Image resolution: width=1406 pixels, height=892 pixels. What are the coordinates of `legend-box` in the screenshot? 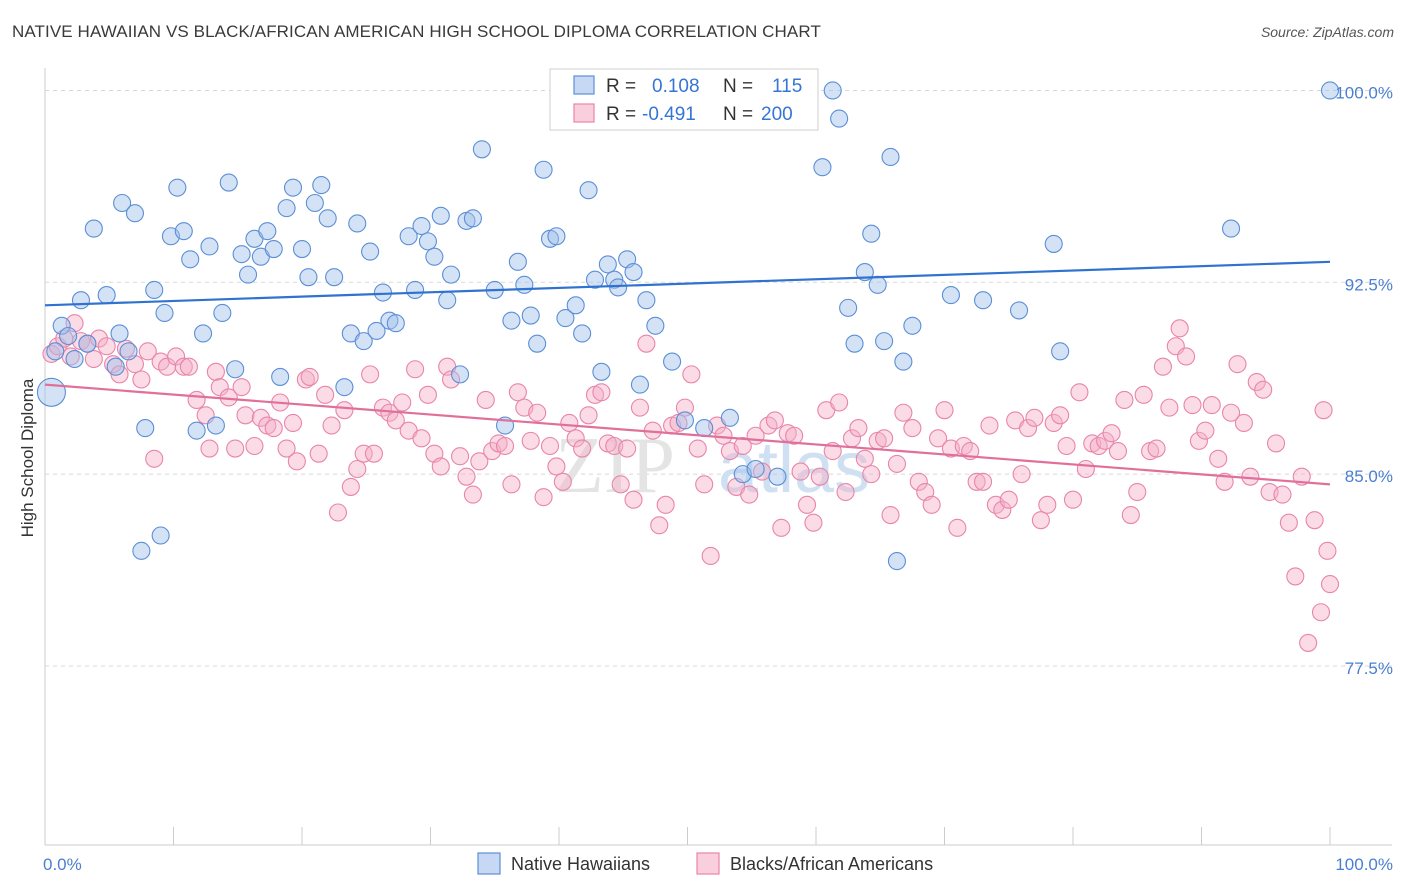 It's located at (684, 99).